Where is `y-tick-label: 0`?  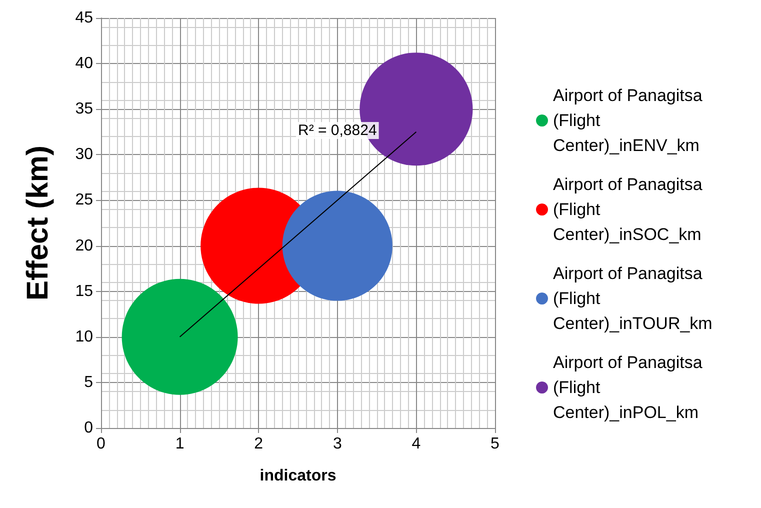
y-tick-label: 0 is located at coordinates (89, 428).